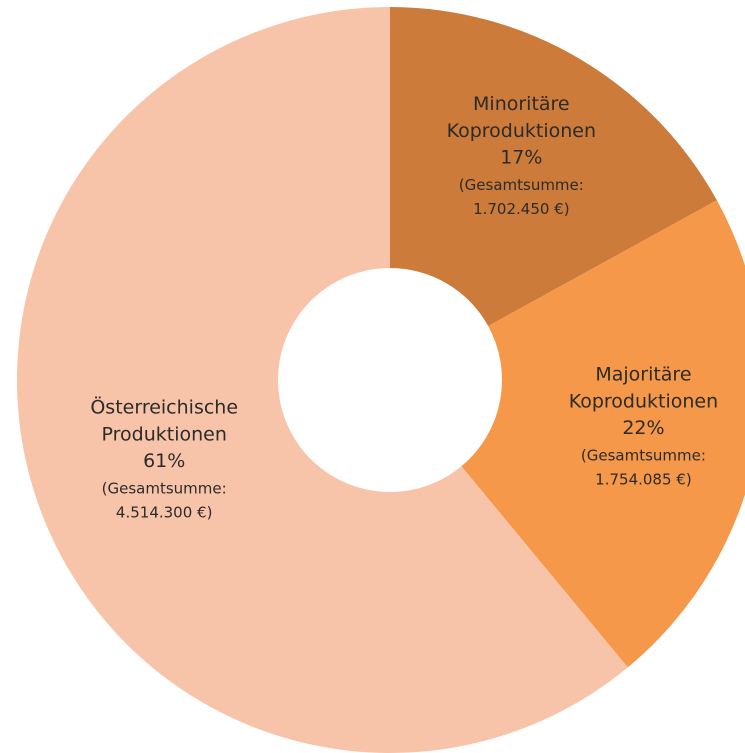 The width and height of the screenshot is (745, 753). What do you see at coordinates (164, 420) in the screenshot?
I see `slice-label: Österreichische Produktionen` at bounding box center [164, 420].